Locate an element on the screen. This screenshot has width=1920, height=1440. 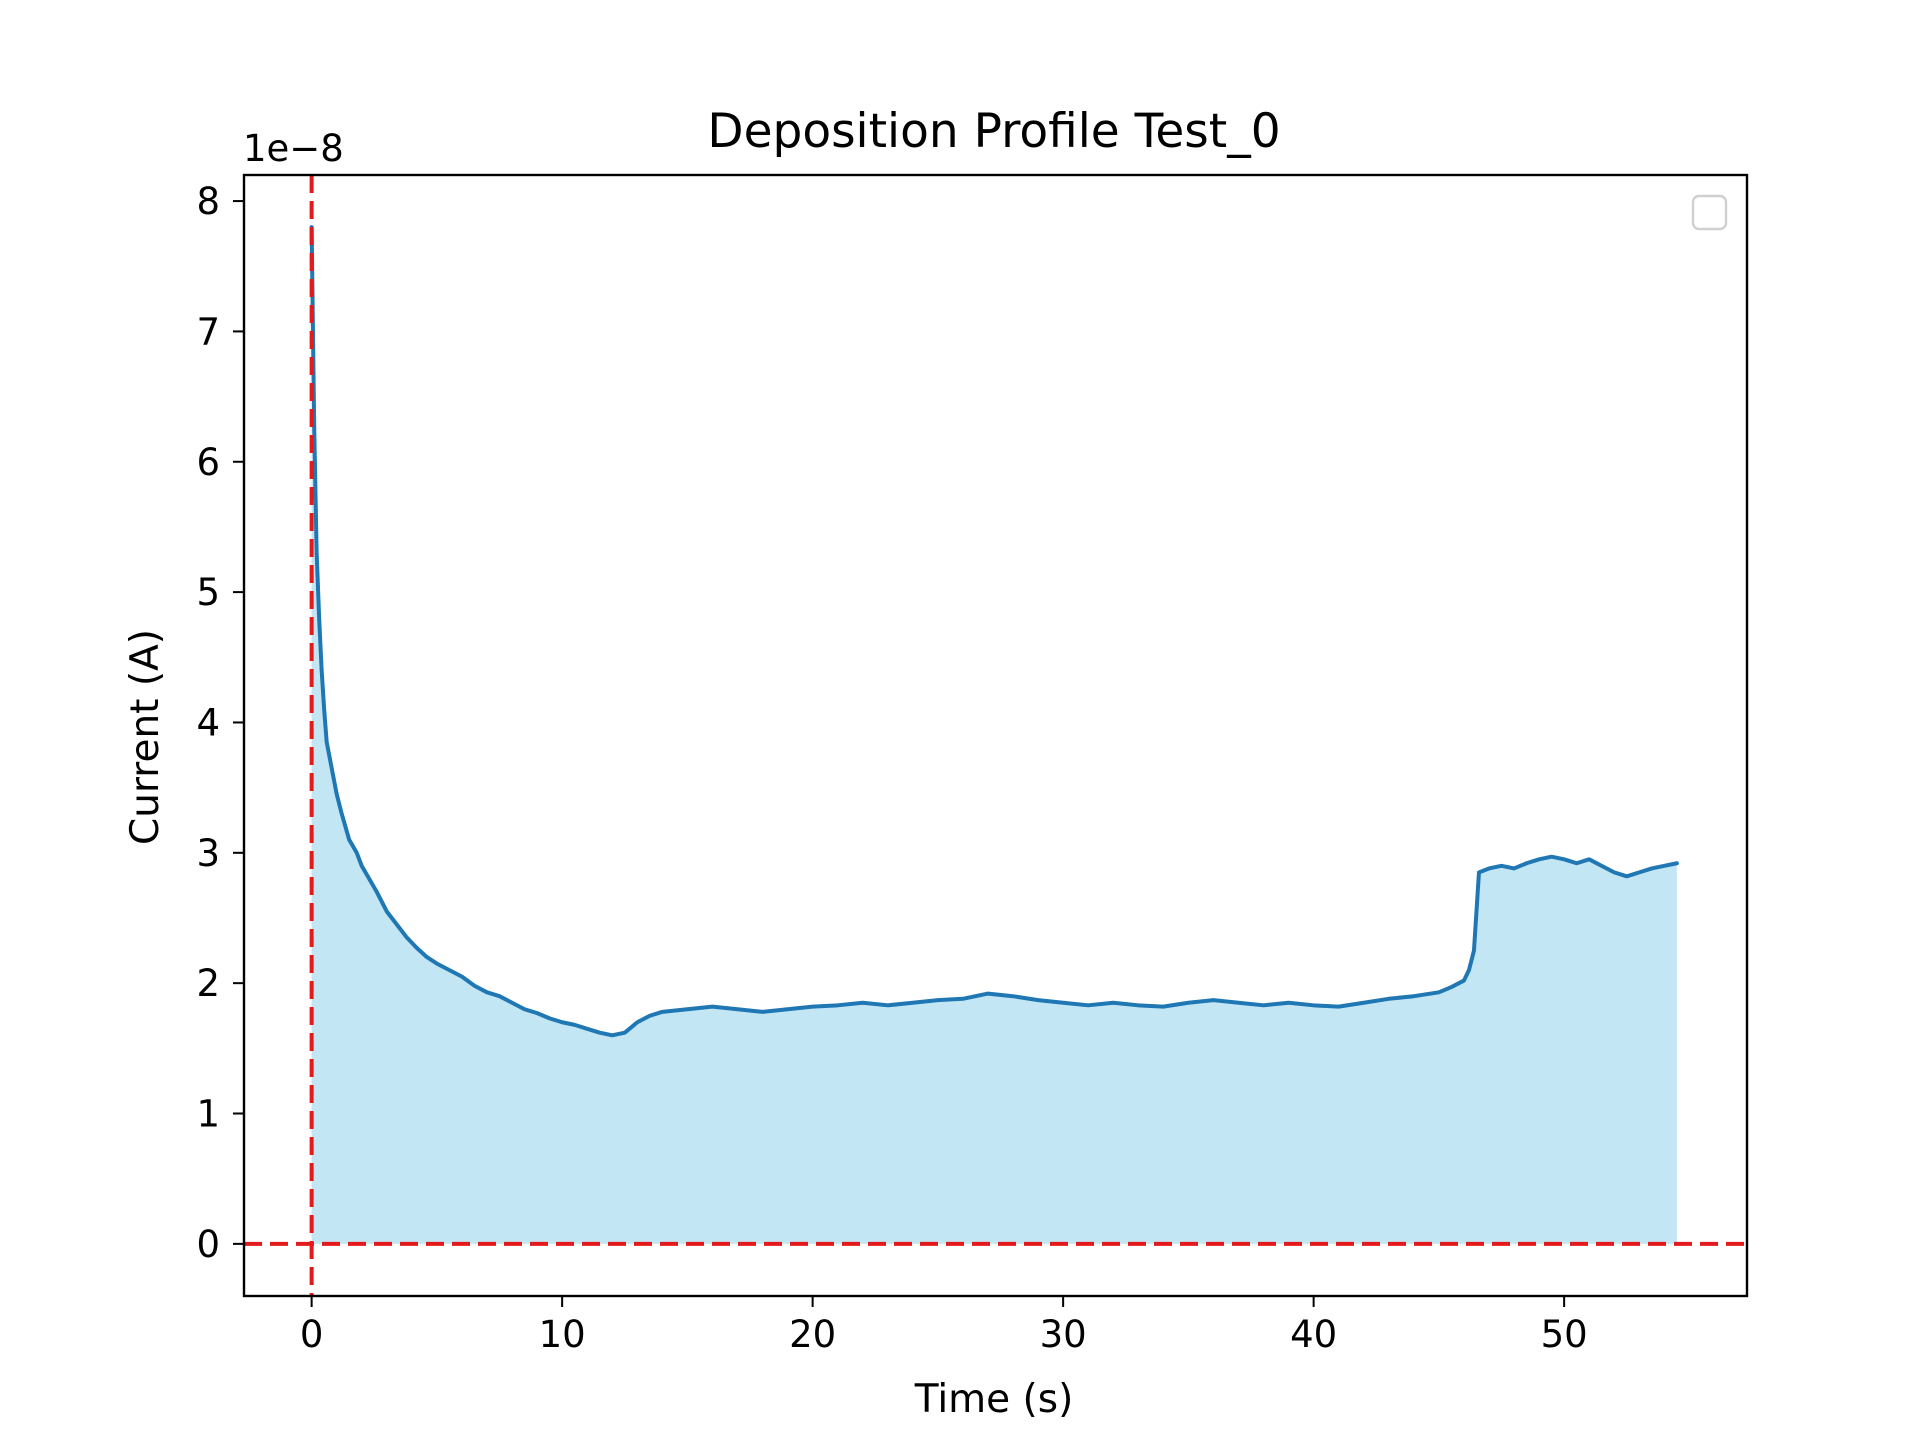
x-tick-label: 20 is located at coordinates (812, 1334).